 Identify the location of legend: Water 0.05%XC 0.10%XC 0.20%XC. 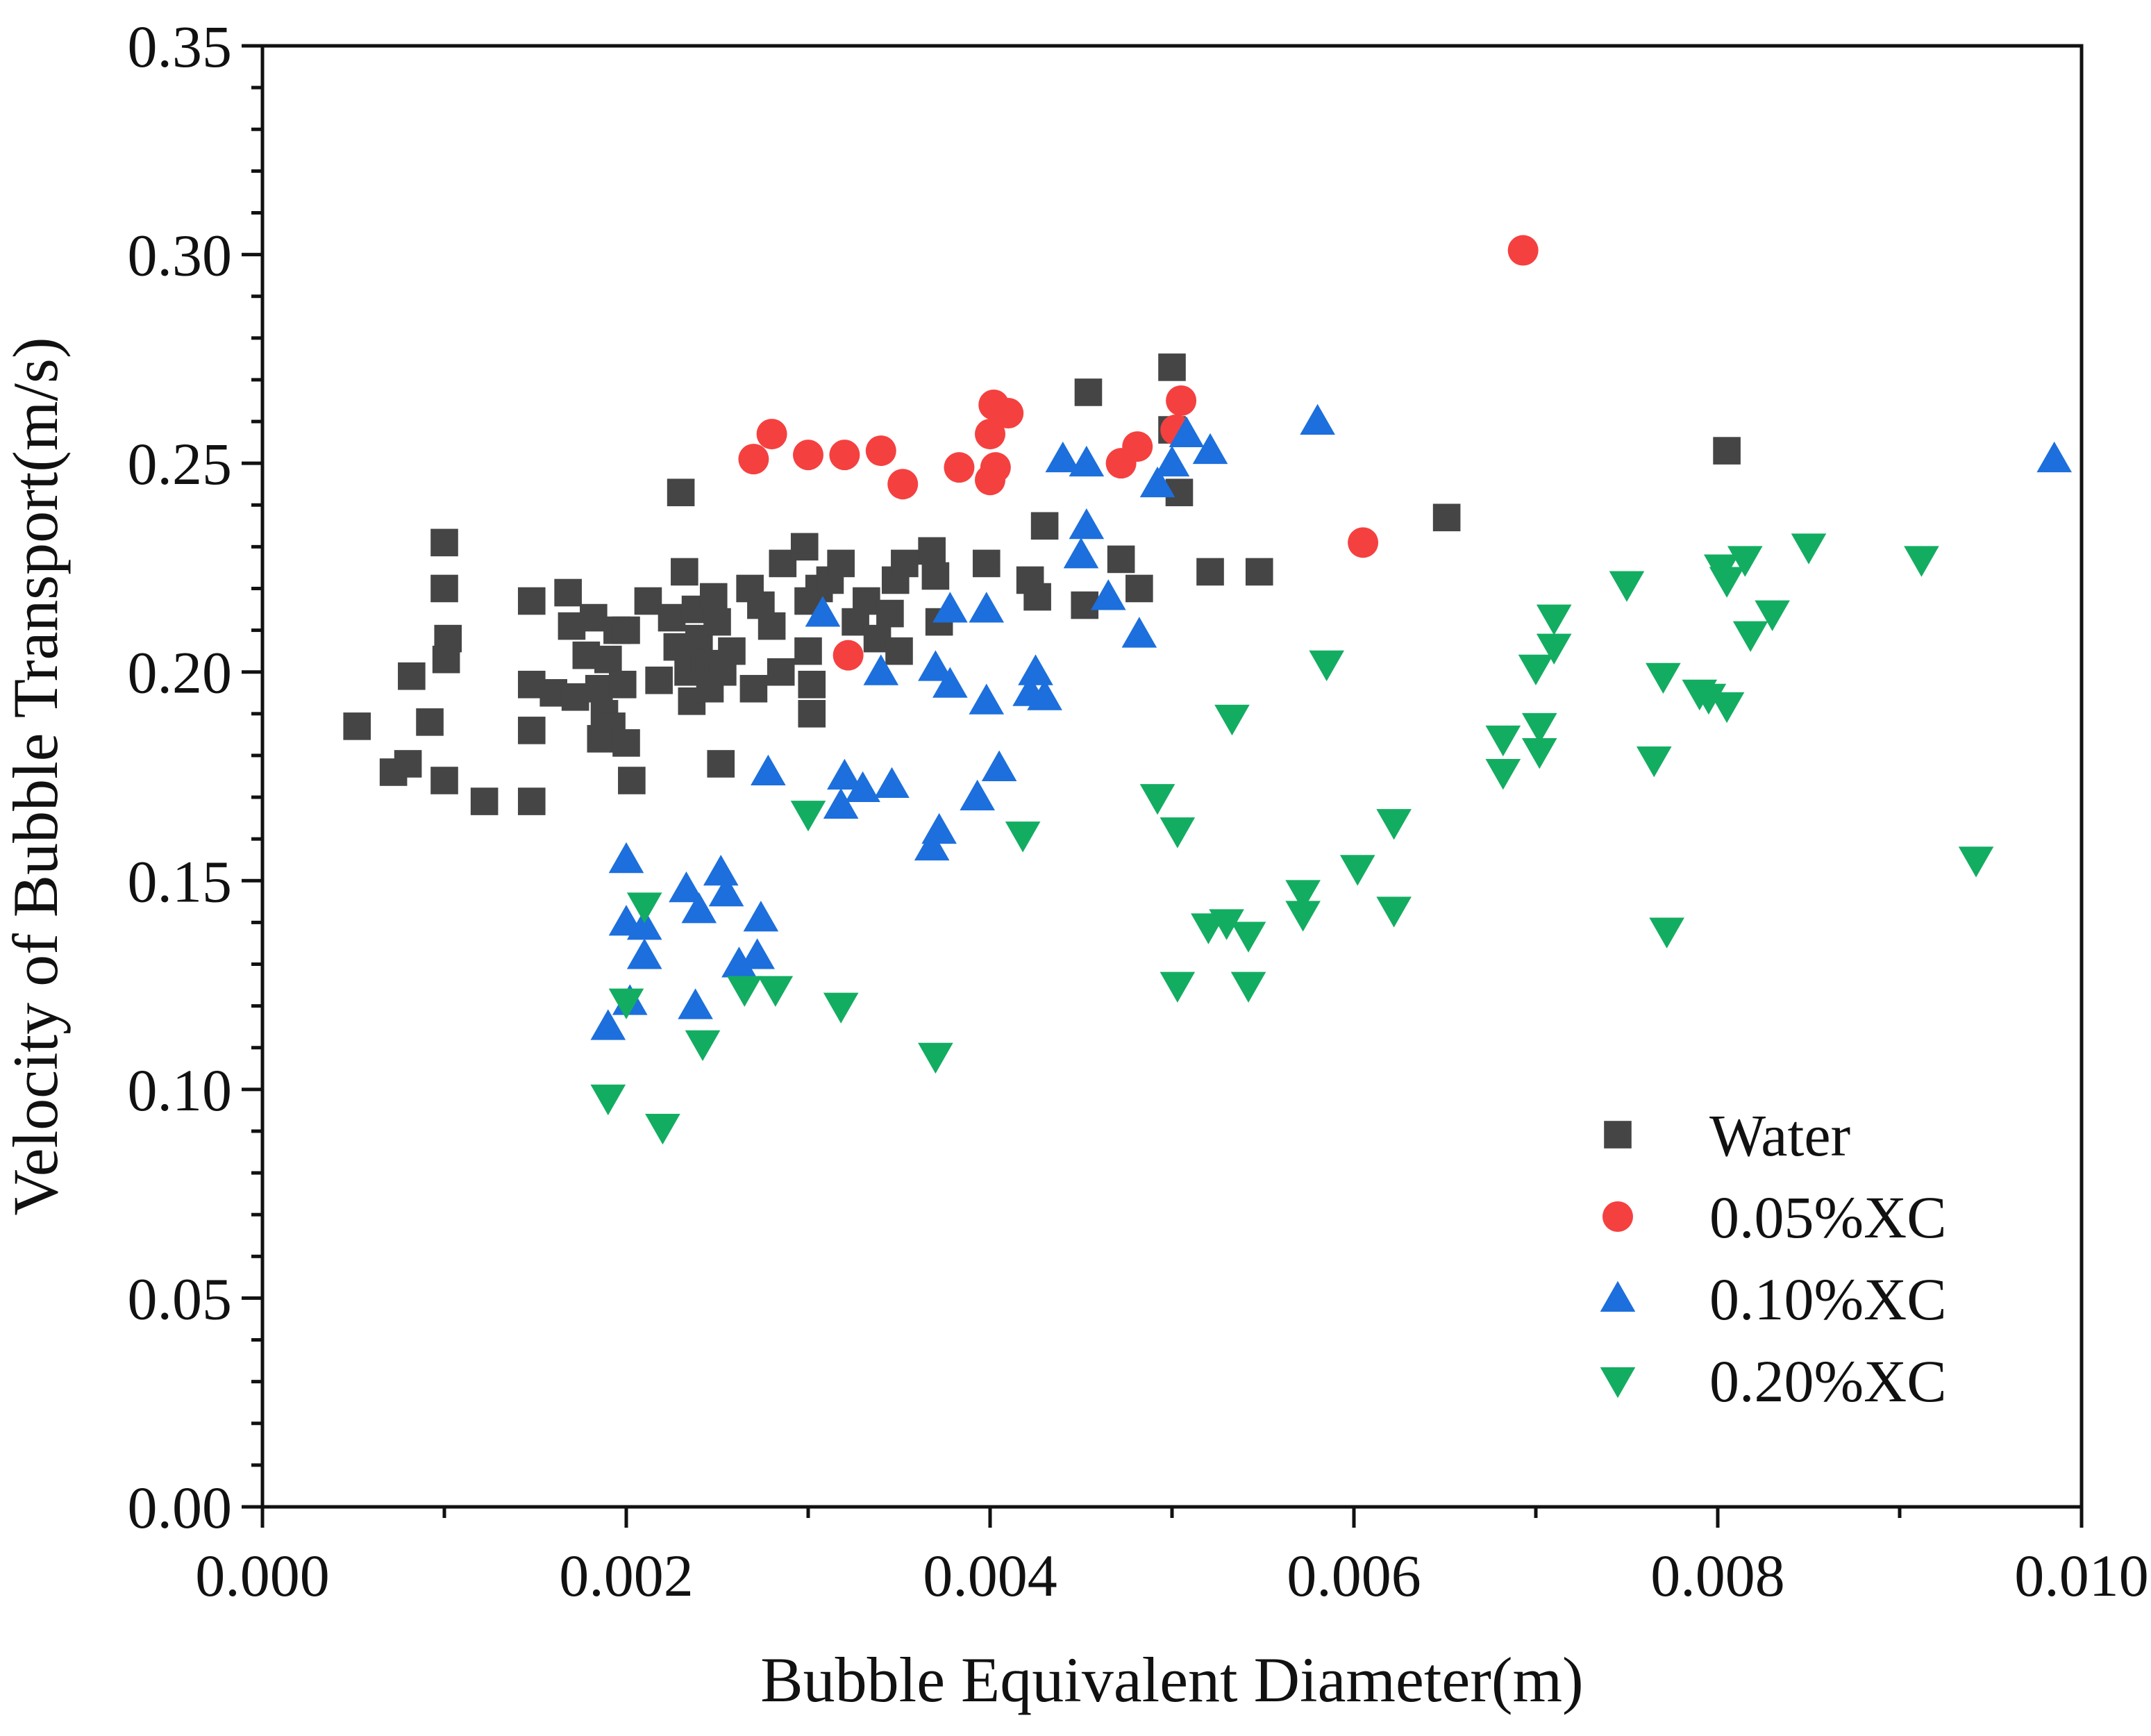
(1774, 1258).